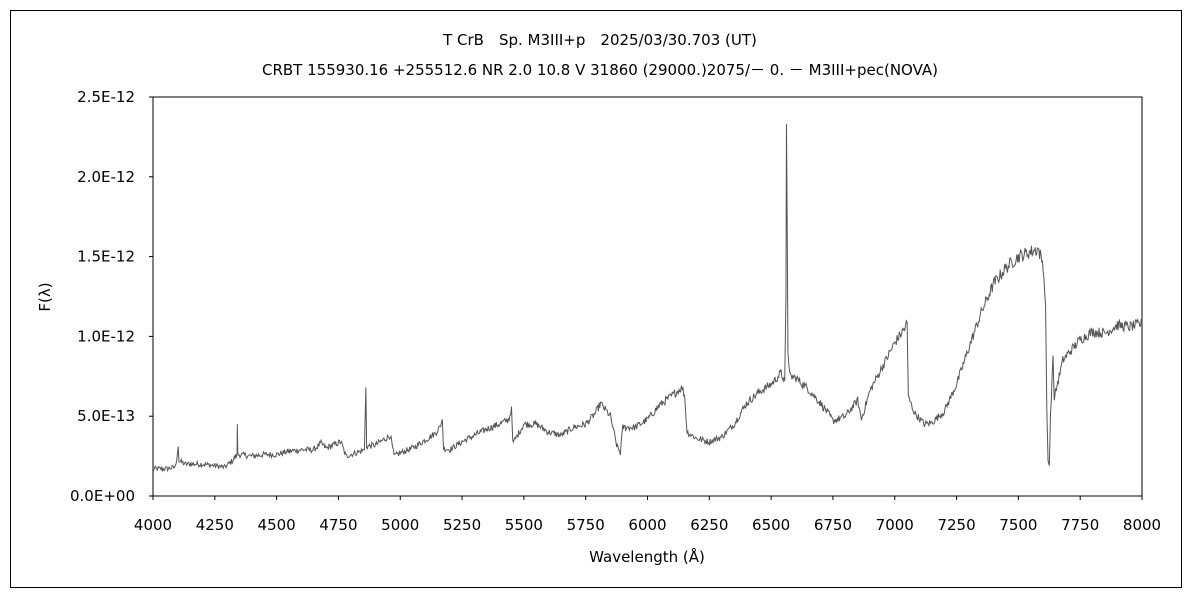  I want to click on y-tick-label: 1.5E-12, so click(106, 257).